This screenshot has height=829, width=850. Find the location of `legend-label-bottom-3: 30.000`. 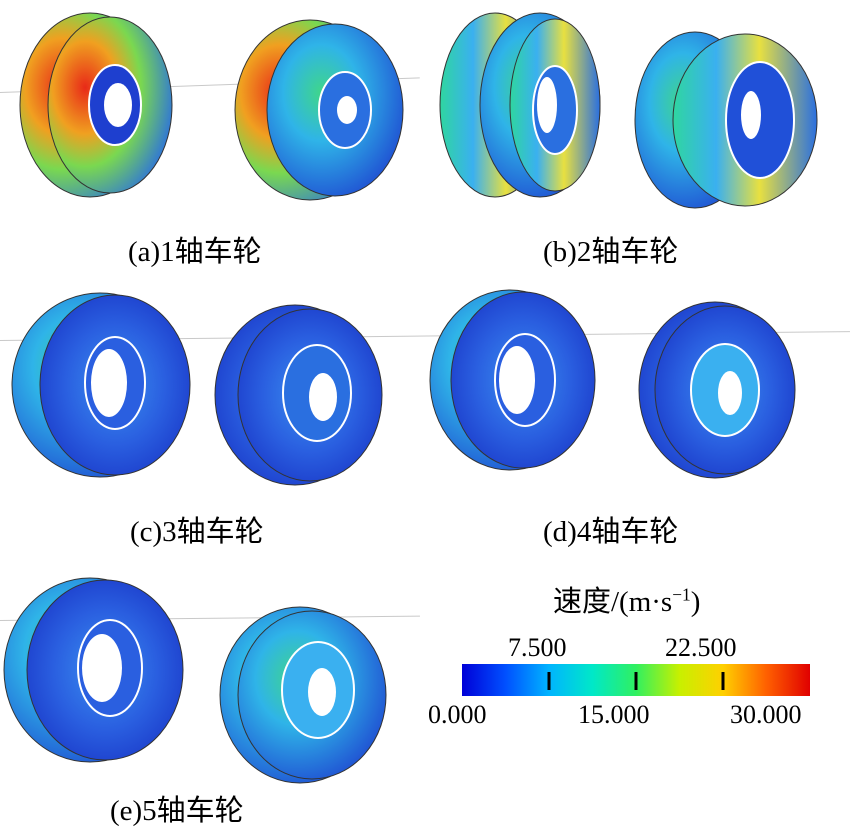

legend-label-bottom-3: 30.000 is located at coordinates (766, 714).